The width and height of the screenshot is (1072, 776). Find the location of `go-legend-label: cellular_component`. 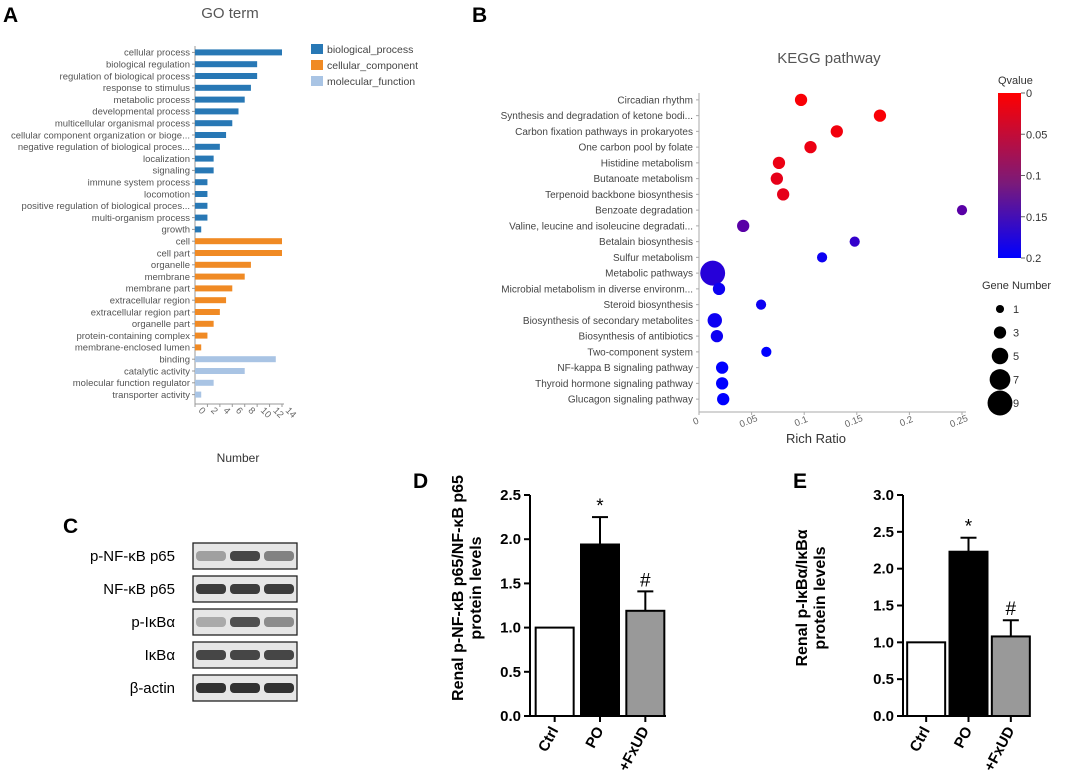

go-legend-label: cellular_component is located at coordinates (372, 66).